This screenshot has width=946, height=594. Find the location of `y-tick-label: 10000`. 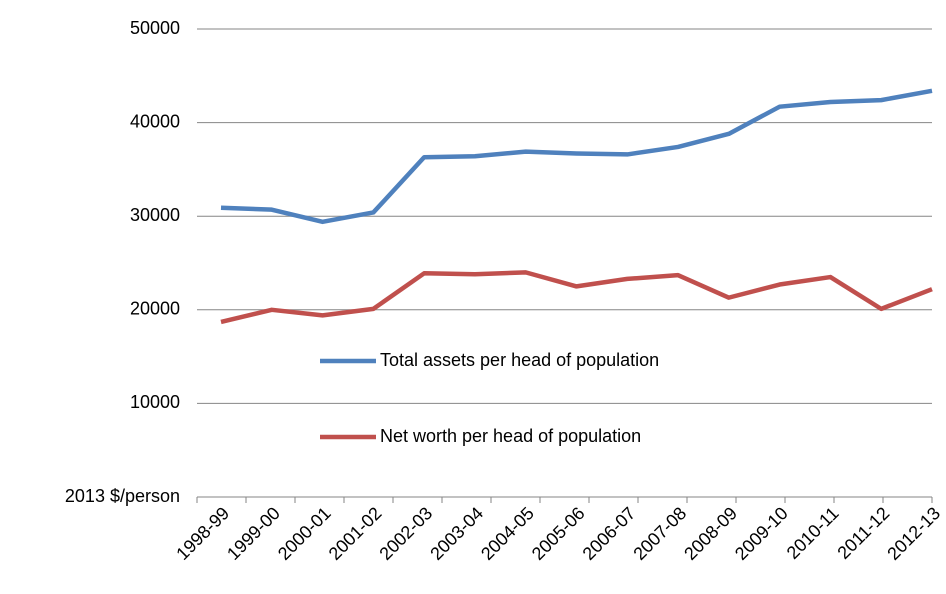

y-tick-label: 10000 is located at coordinates (155, 402).